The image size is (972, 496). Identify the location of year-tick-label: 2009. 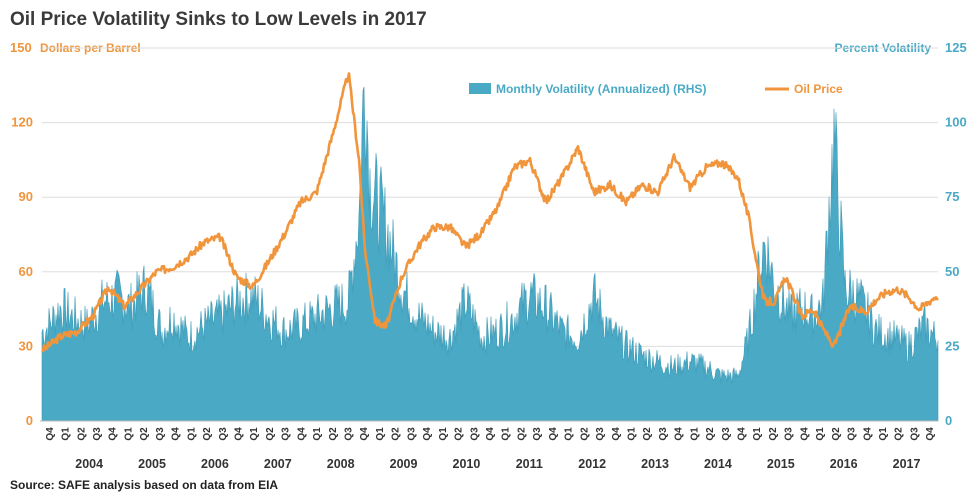
(404, 464).